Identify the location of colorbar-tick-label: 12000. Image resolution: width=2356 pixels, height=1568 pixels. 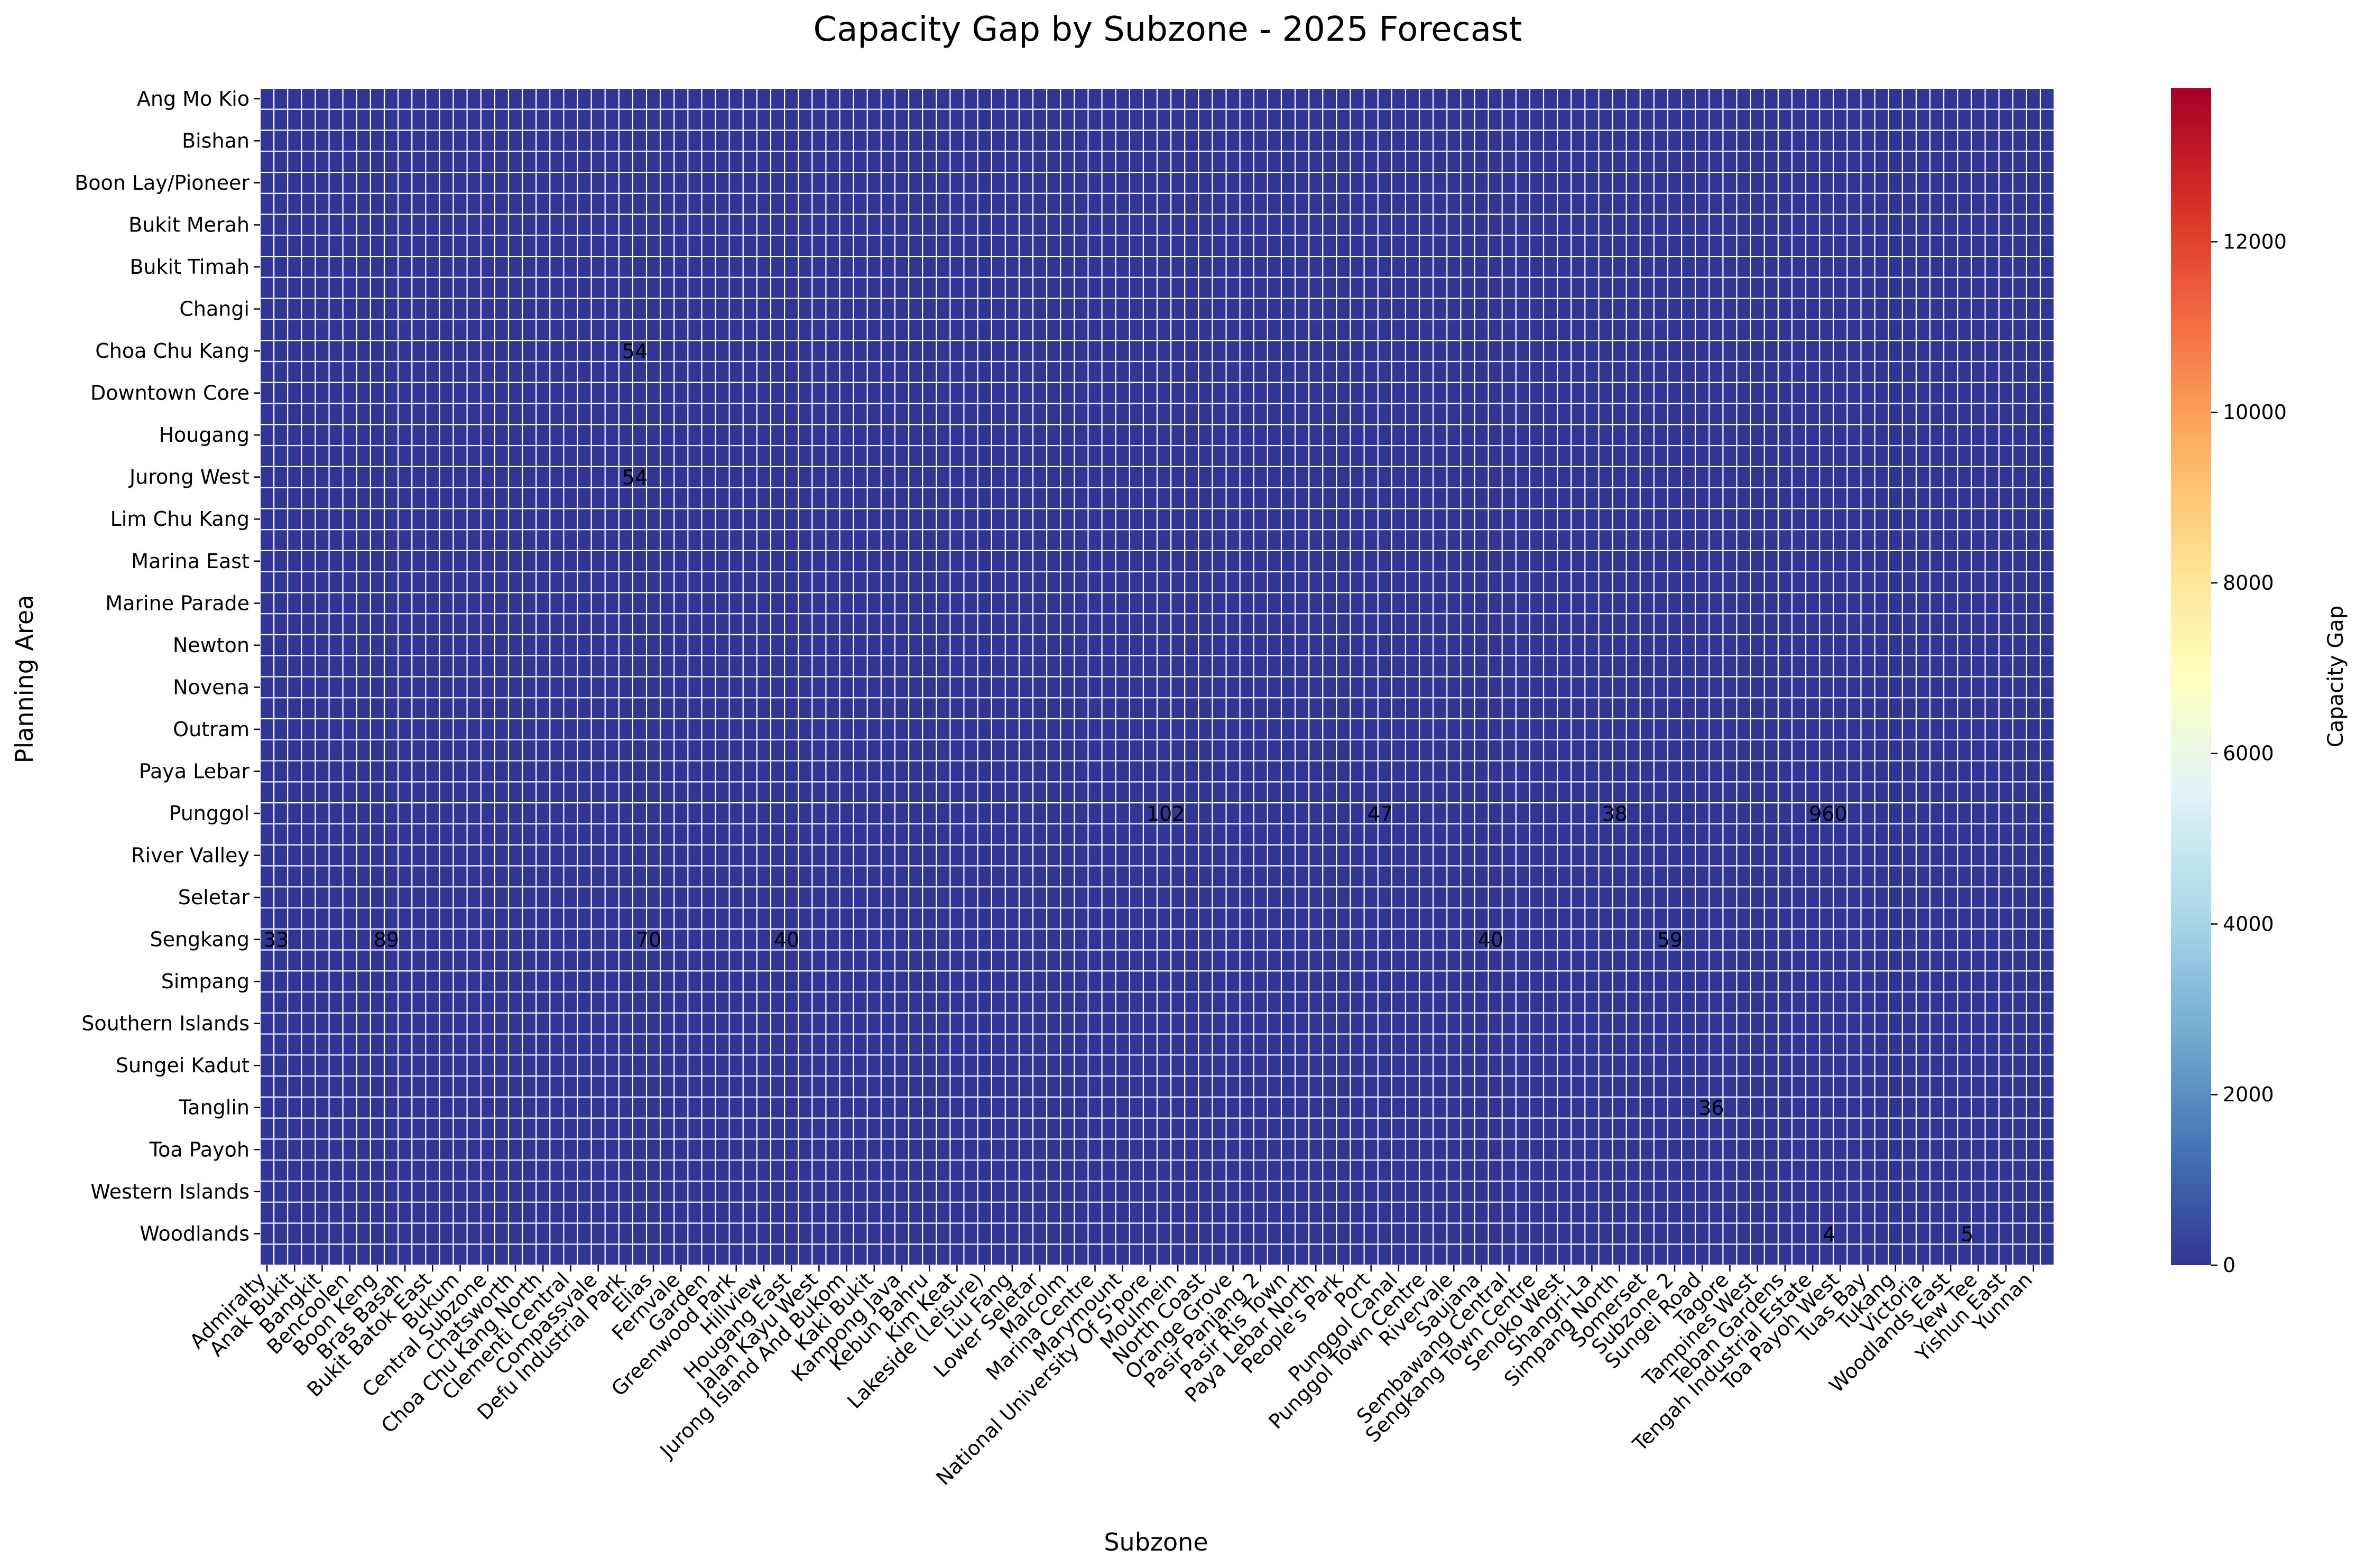
(2255, 242).